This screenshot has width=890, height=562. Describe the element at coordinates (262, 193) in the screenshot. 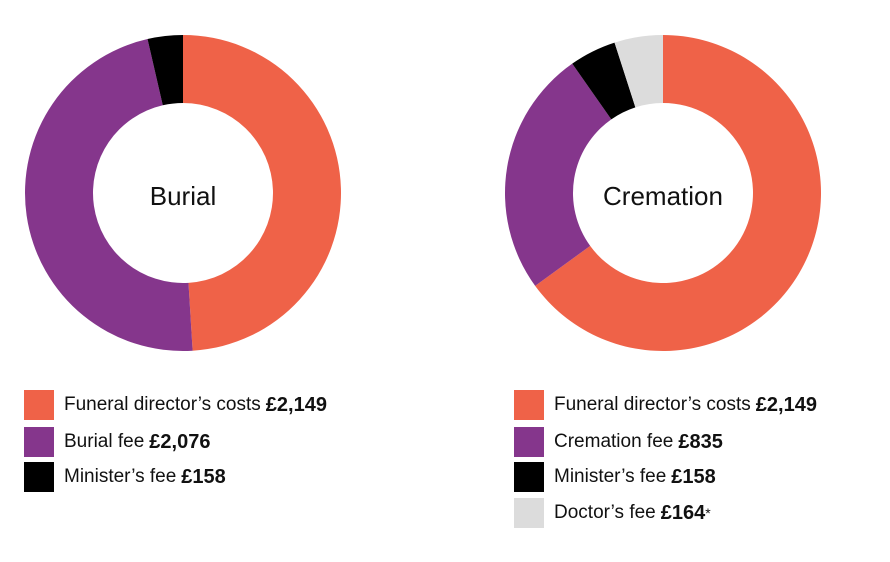

I see `donut-slice-funeral_director` at that location.